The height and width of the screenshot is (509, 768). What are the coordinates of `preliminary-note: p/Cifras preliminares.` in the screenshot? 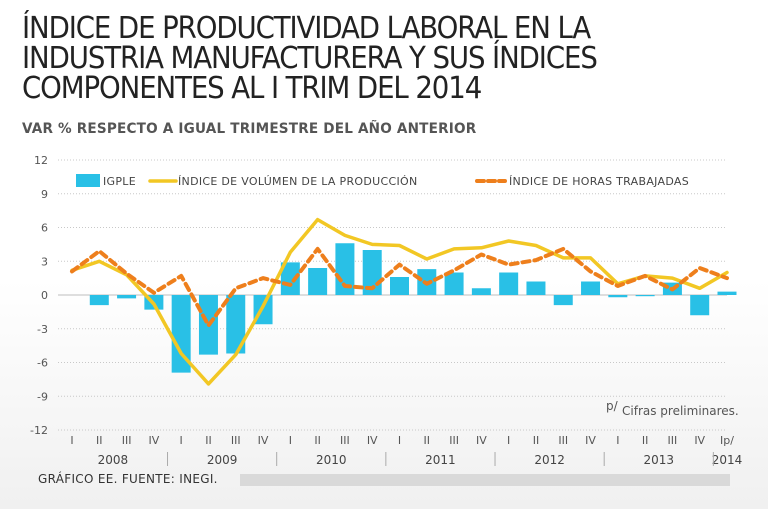 It's located at (672, 408).